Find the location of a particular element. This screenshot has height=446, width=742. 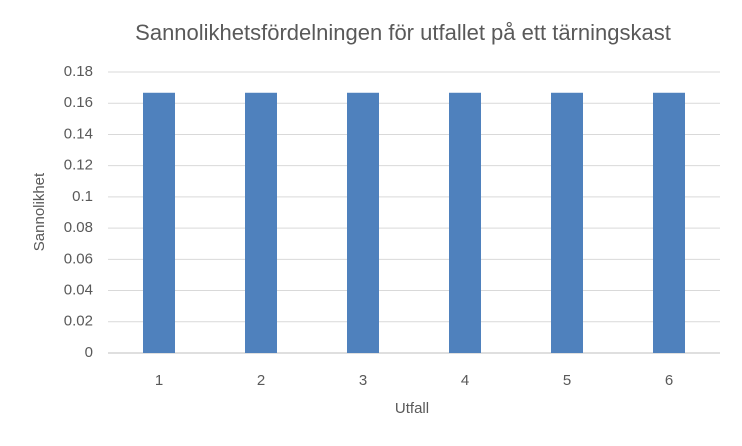

y-tick-label: 0.08 is located at coordinates (78, 227).